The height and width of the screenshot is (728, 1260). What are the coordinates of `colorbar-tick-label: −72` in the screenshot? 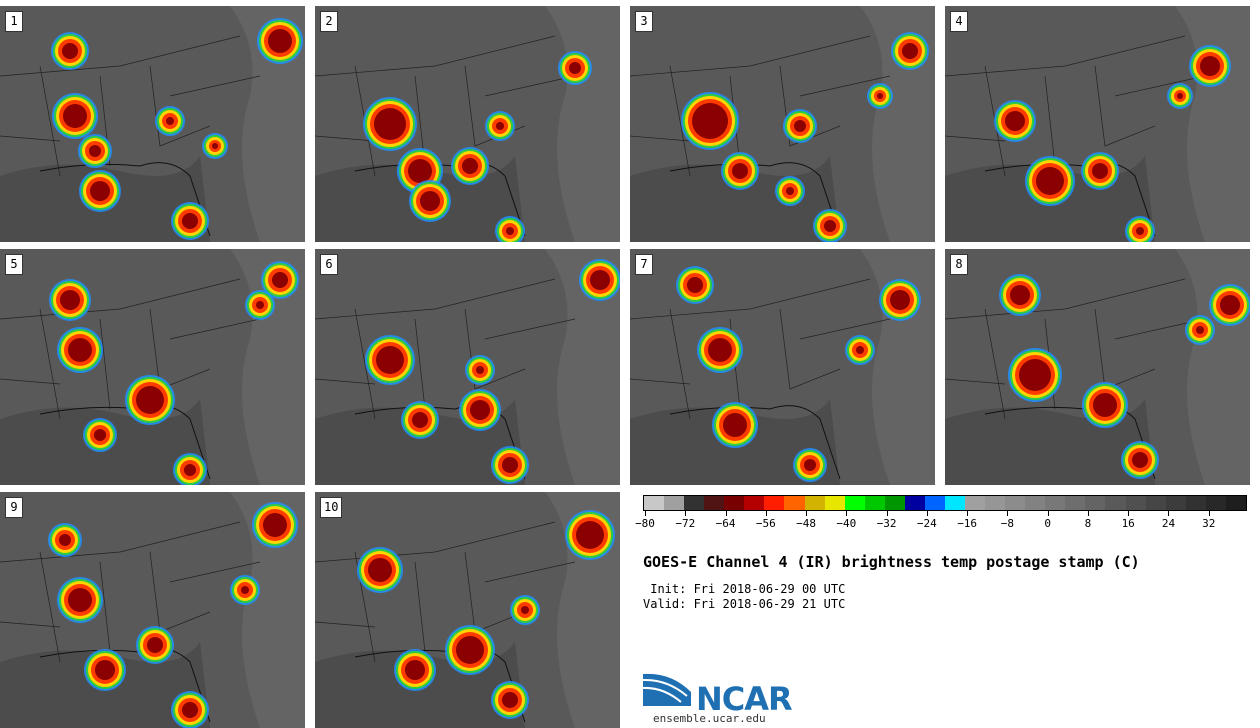 It's located at (685, 523).